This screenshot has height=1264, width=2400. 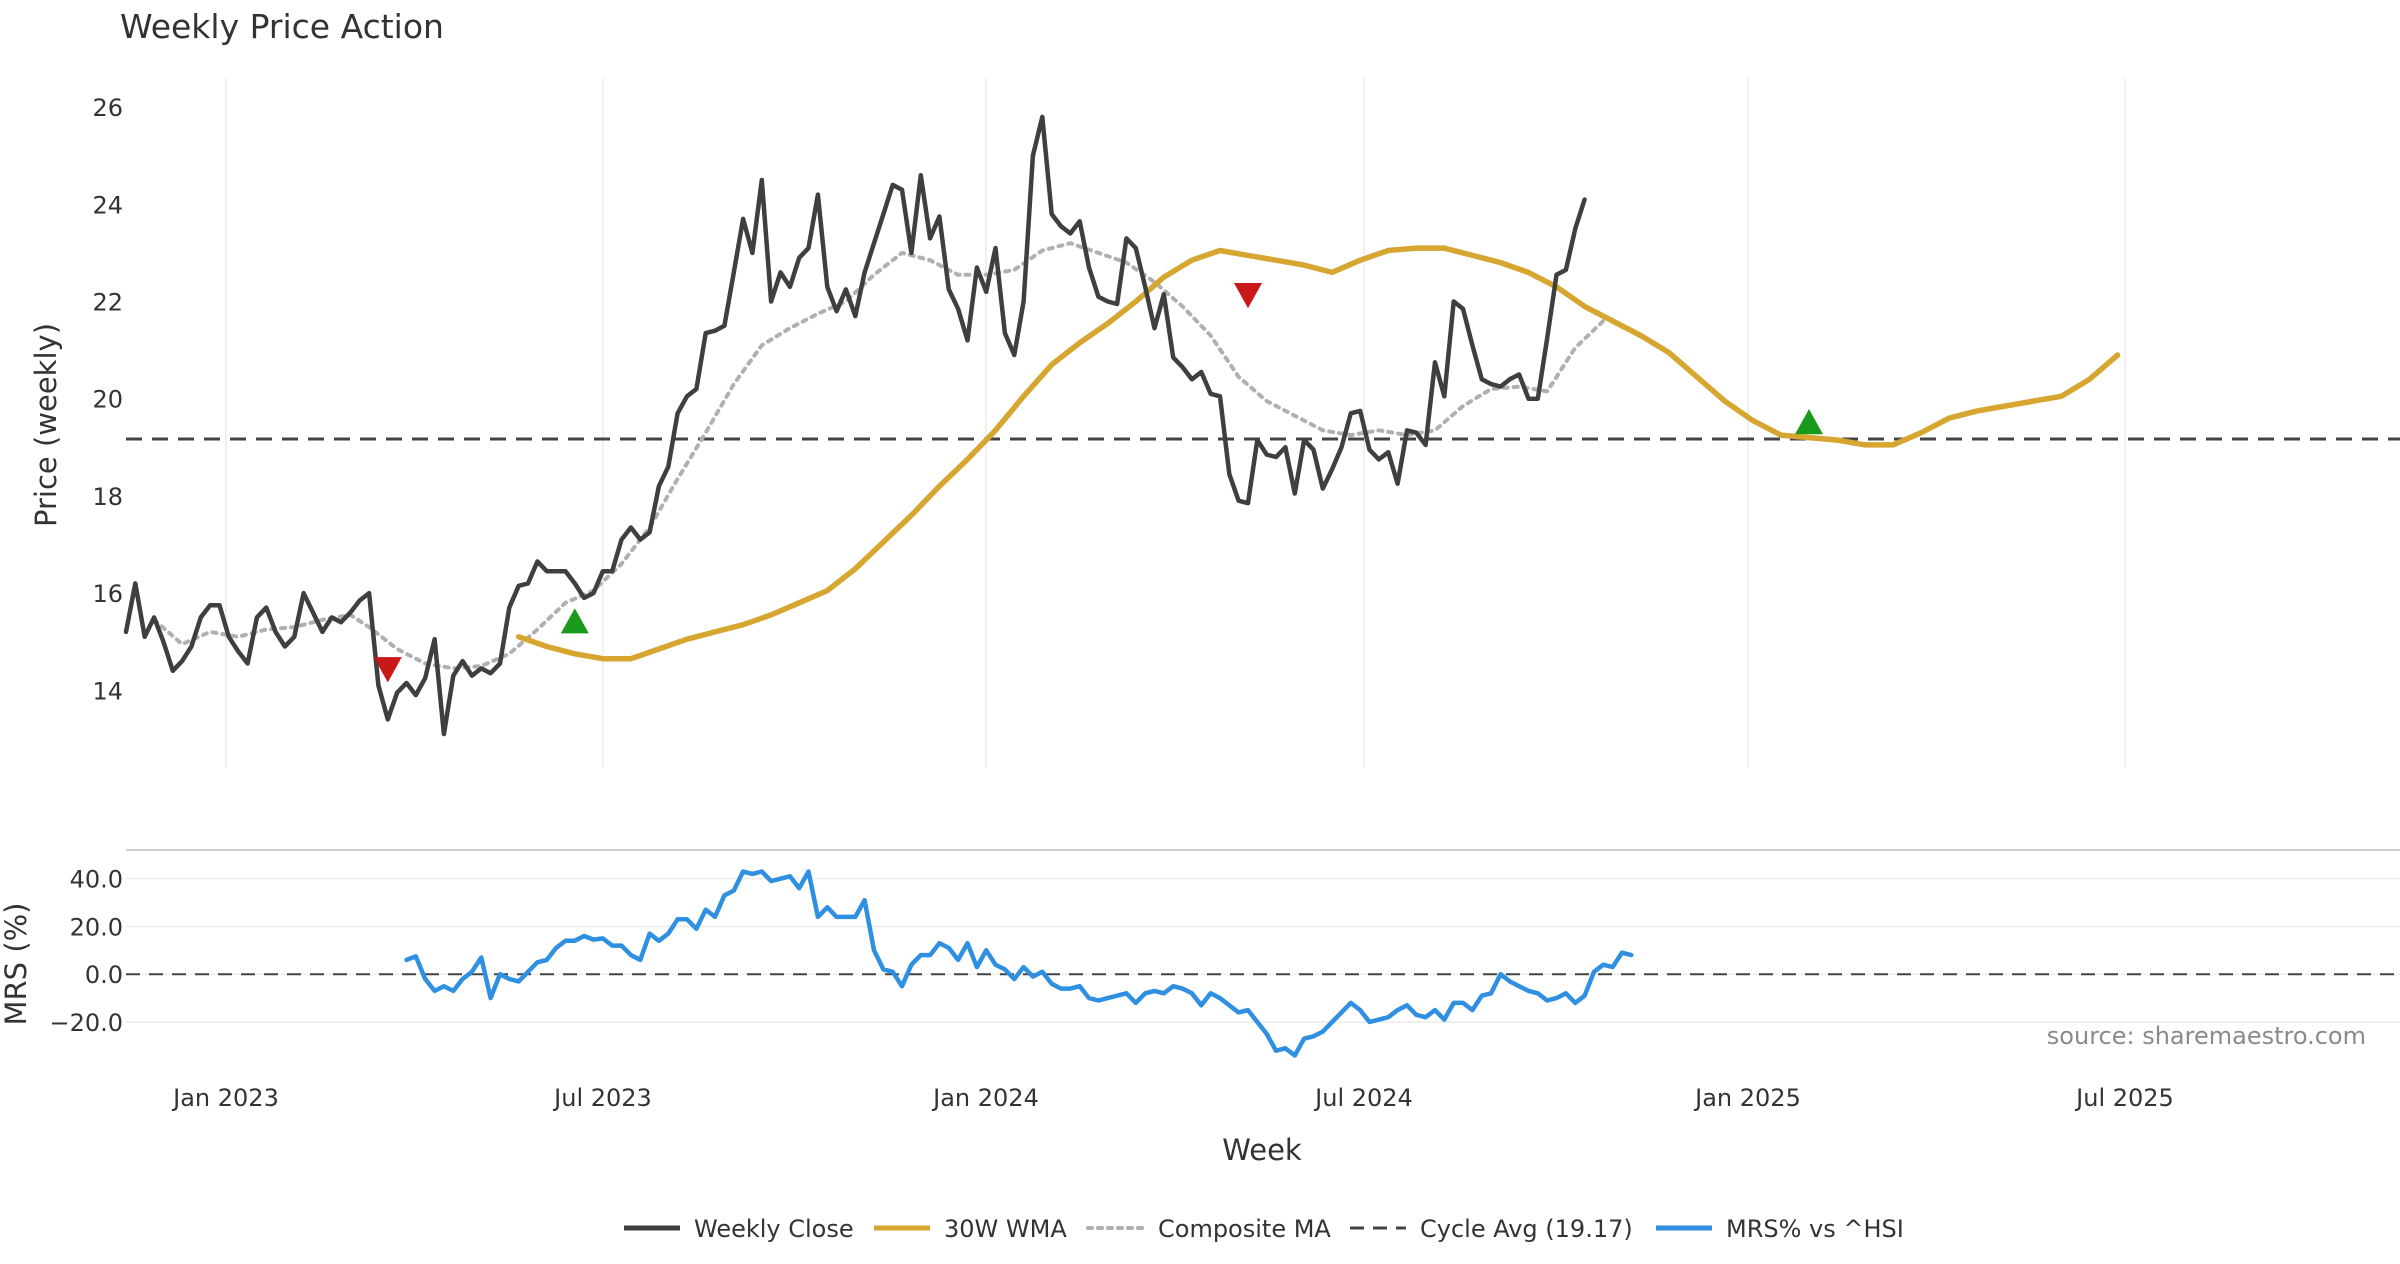 I want to click on price-y-tick-6: 26, so click(x=107, y=108).